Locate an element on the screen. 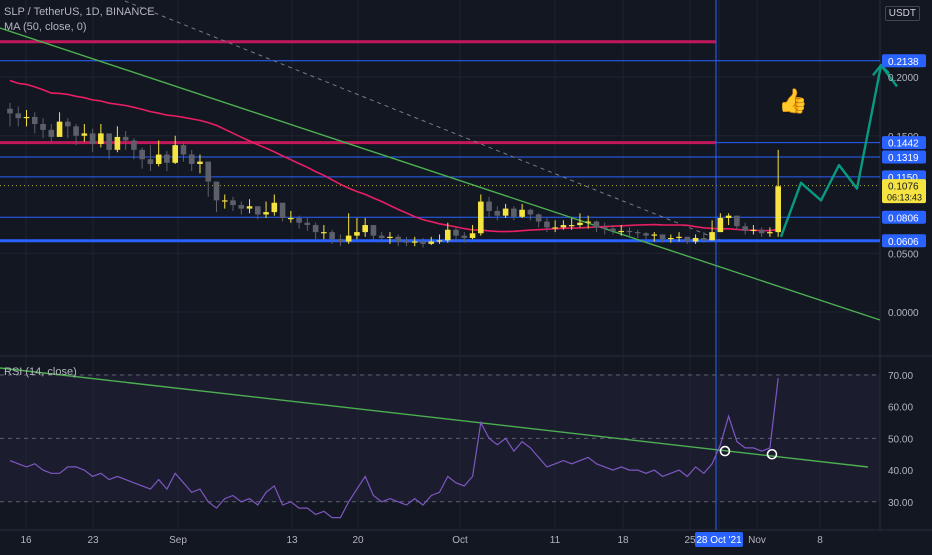 Image resolution: width=932 pixels, height=555 pixels. price-label-box is located at coordinates (904, 217).